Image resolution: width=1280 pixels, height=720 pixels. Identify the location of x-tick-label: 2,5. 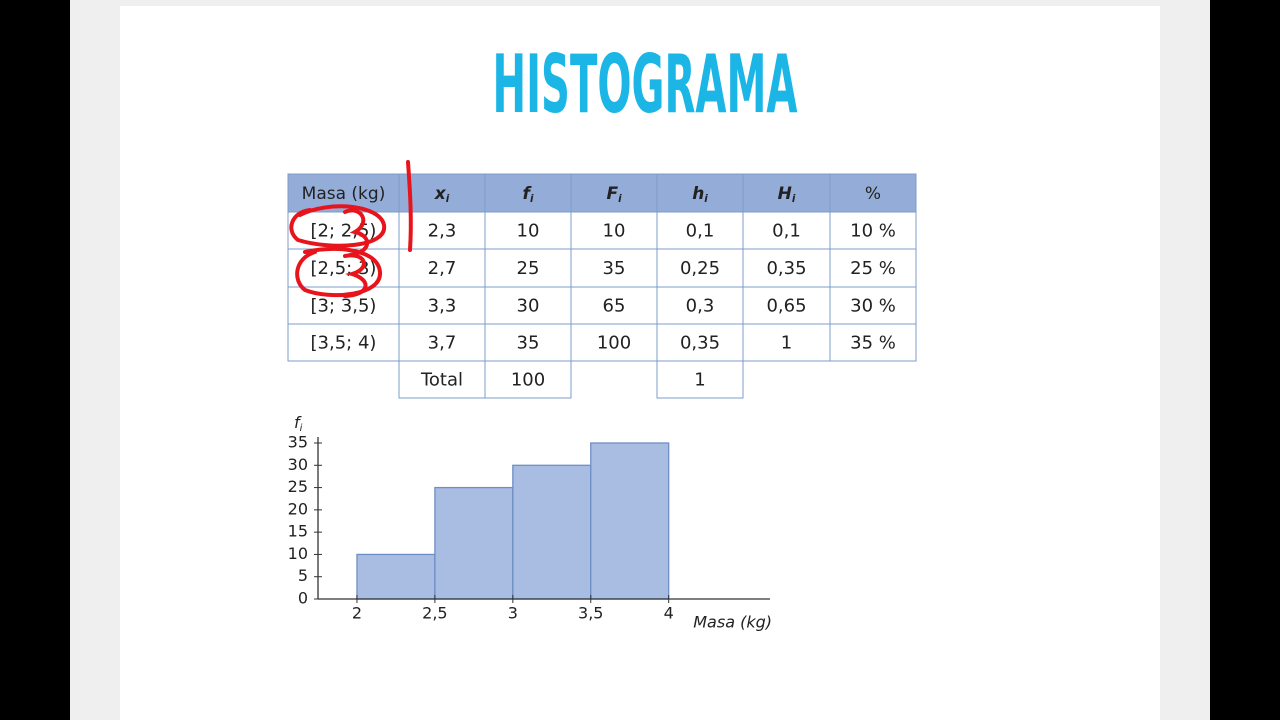
(434, 613).